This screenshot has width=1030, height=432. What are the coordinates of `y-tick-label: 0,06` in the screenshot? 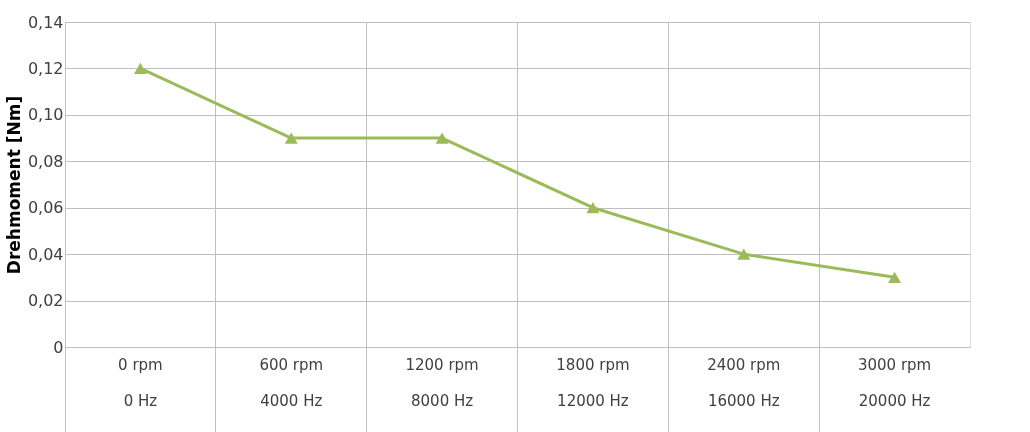 It's located at (45, 208).